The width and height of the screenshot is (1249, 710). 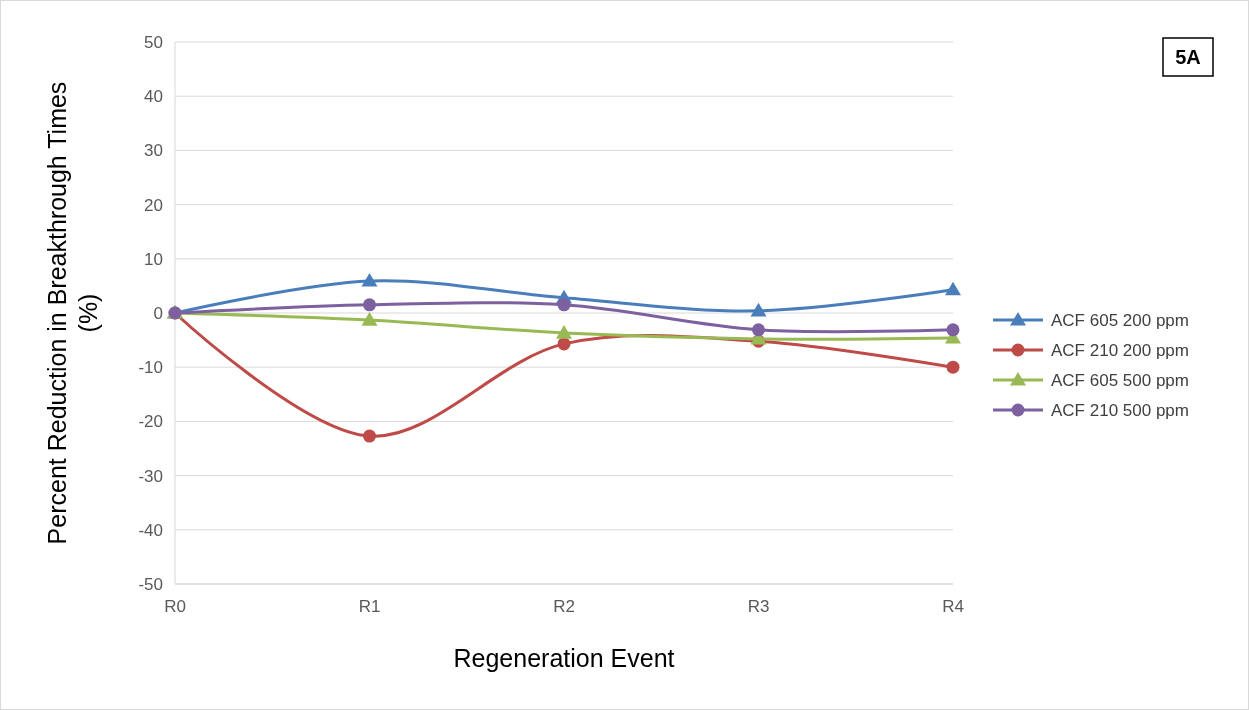 What do you see at coordinates (150, 476) in the screenshot?
I see `y-tick-label: -30` at bounding box center [150, 476].